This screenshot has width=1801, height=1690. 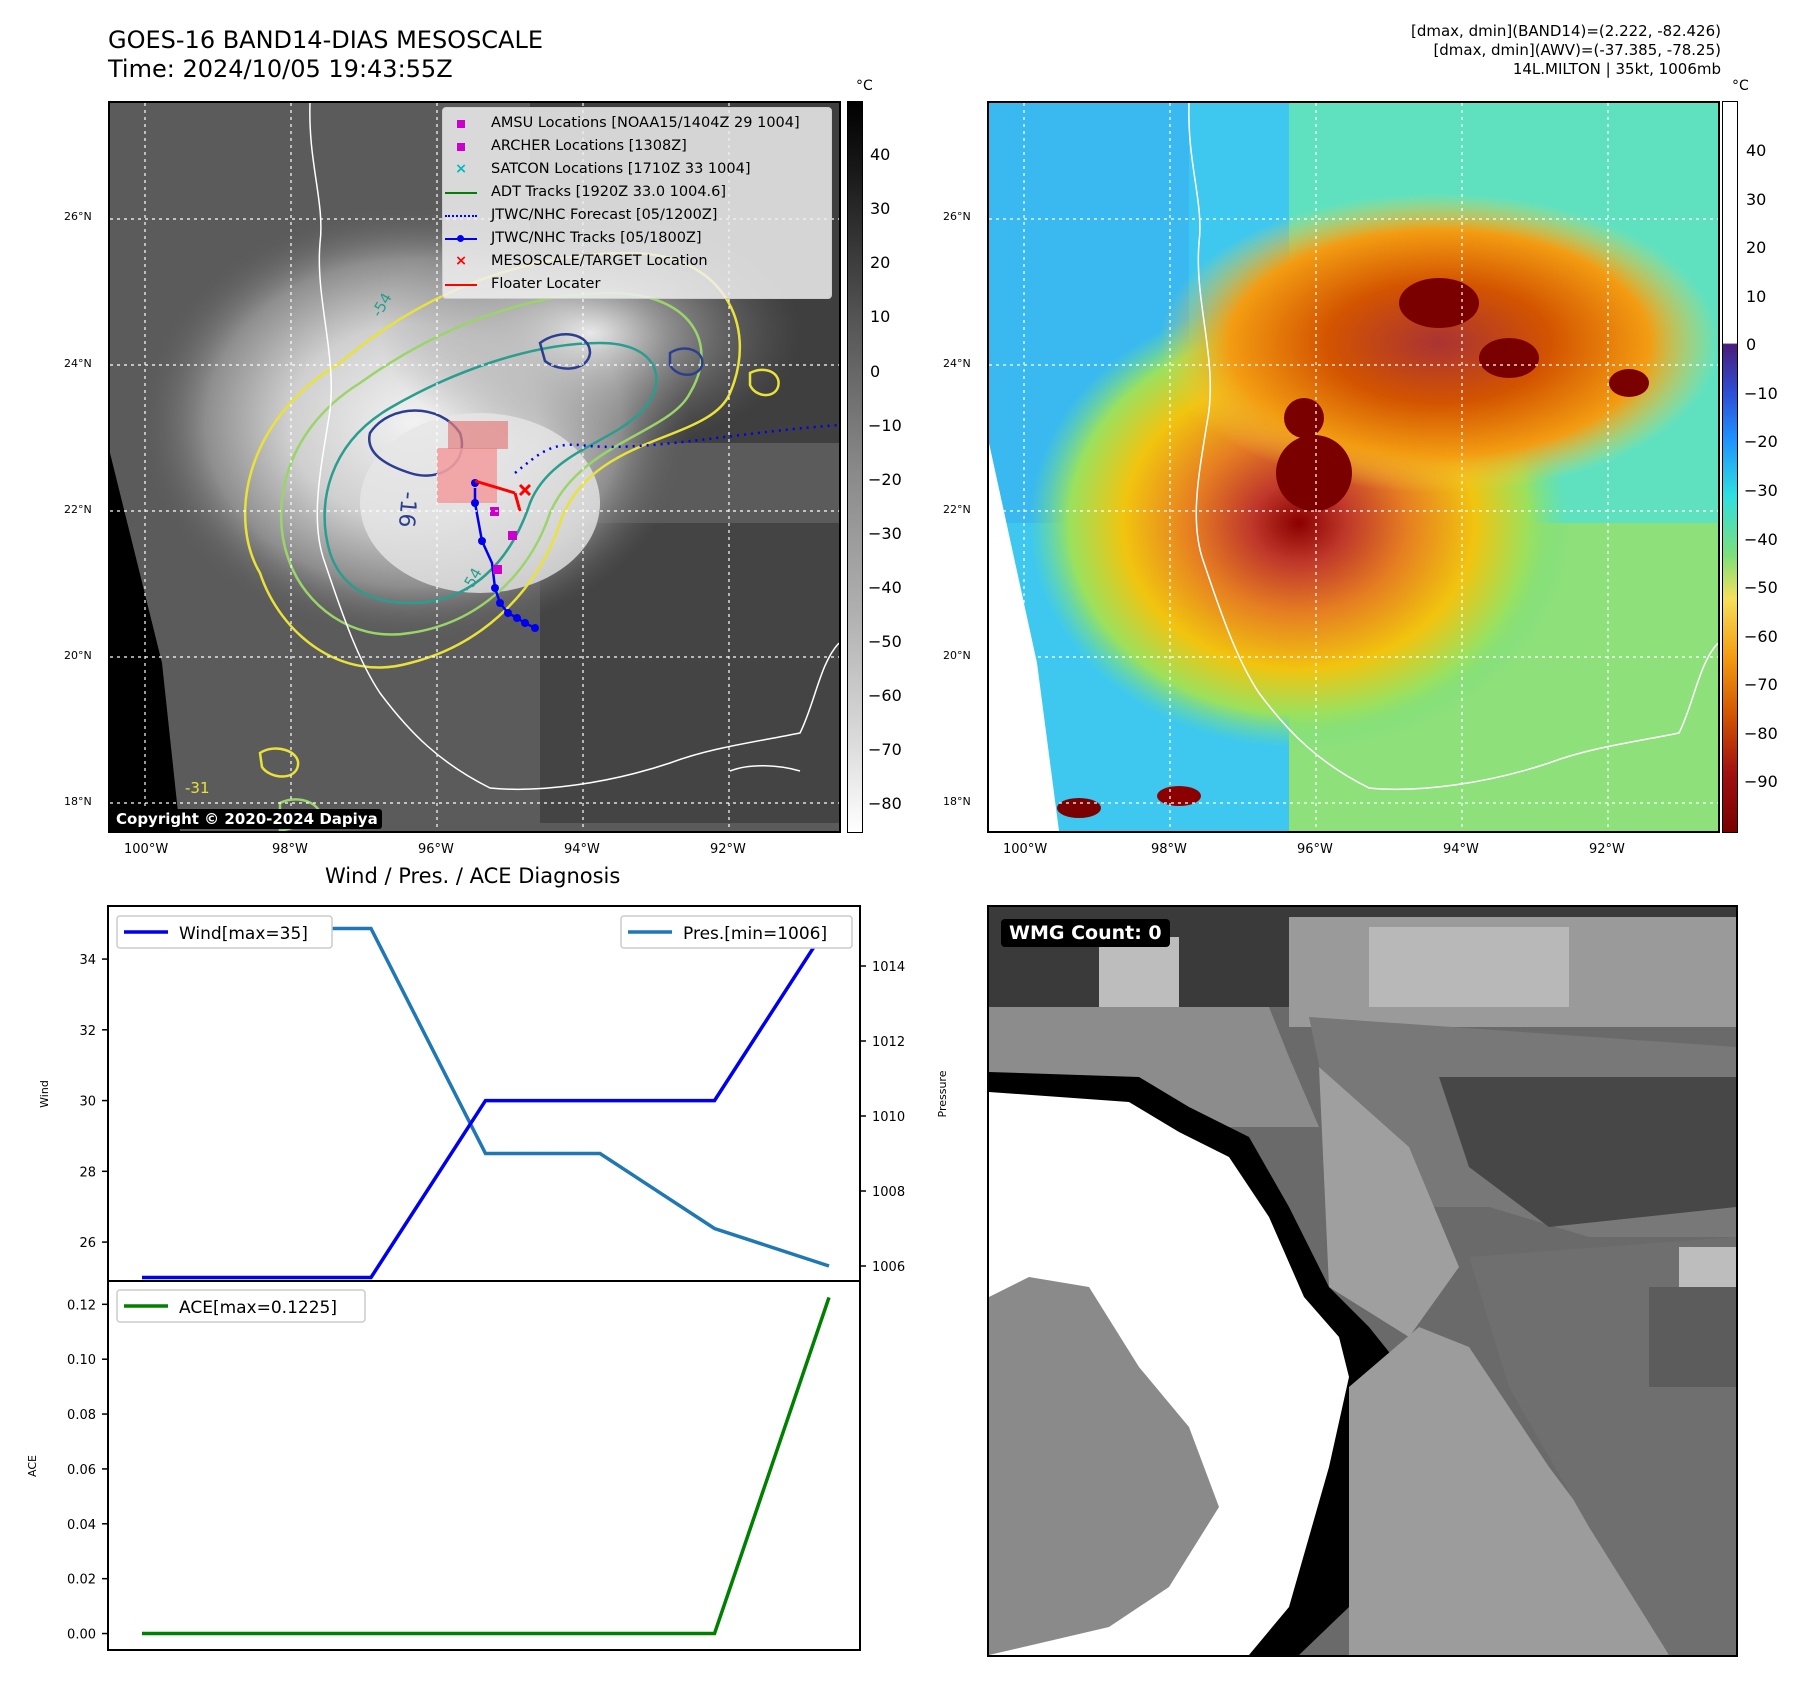 I want to click on best-track-points, so click(x=505, y=555).